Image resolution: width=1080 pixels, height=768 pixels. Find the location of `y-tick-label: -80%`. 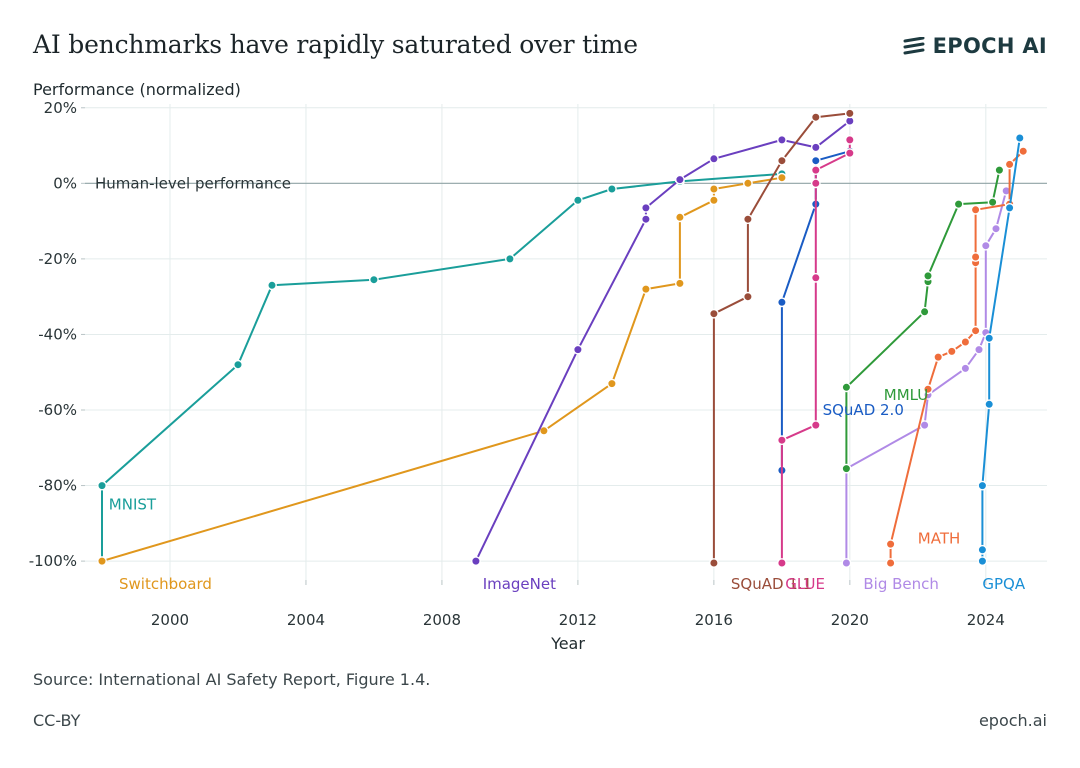

y-tick-label: -80% is located at coordinates (57, 486).